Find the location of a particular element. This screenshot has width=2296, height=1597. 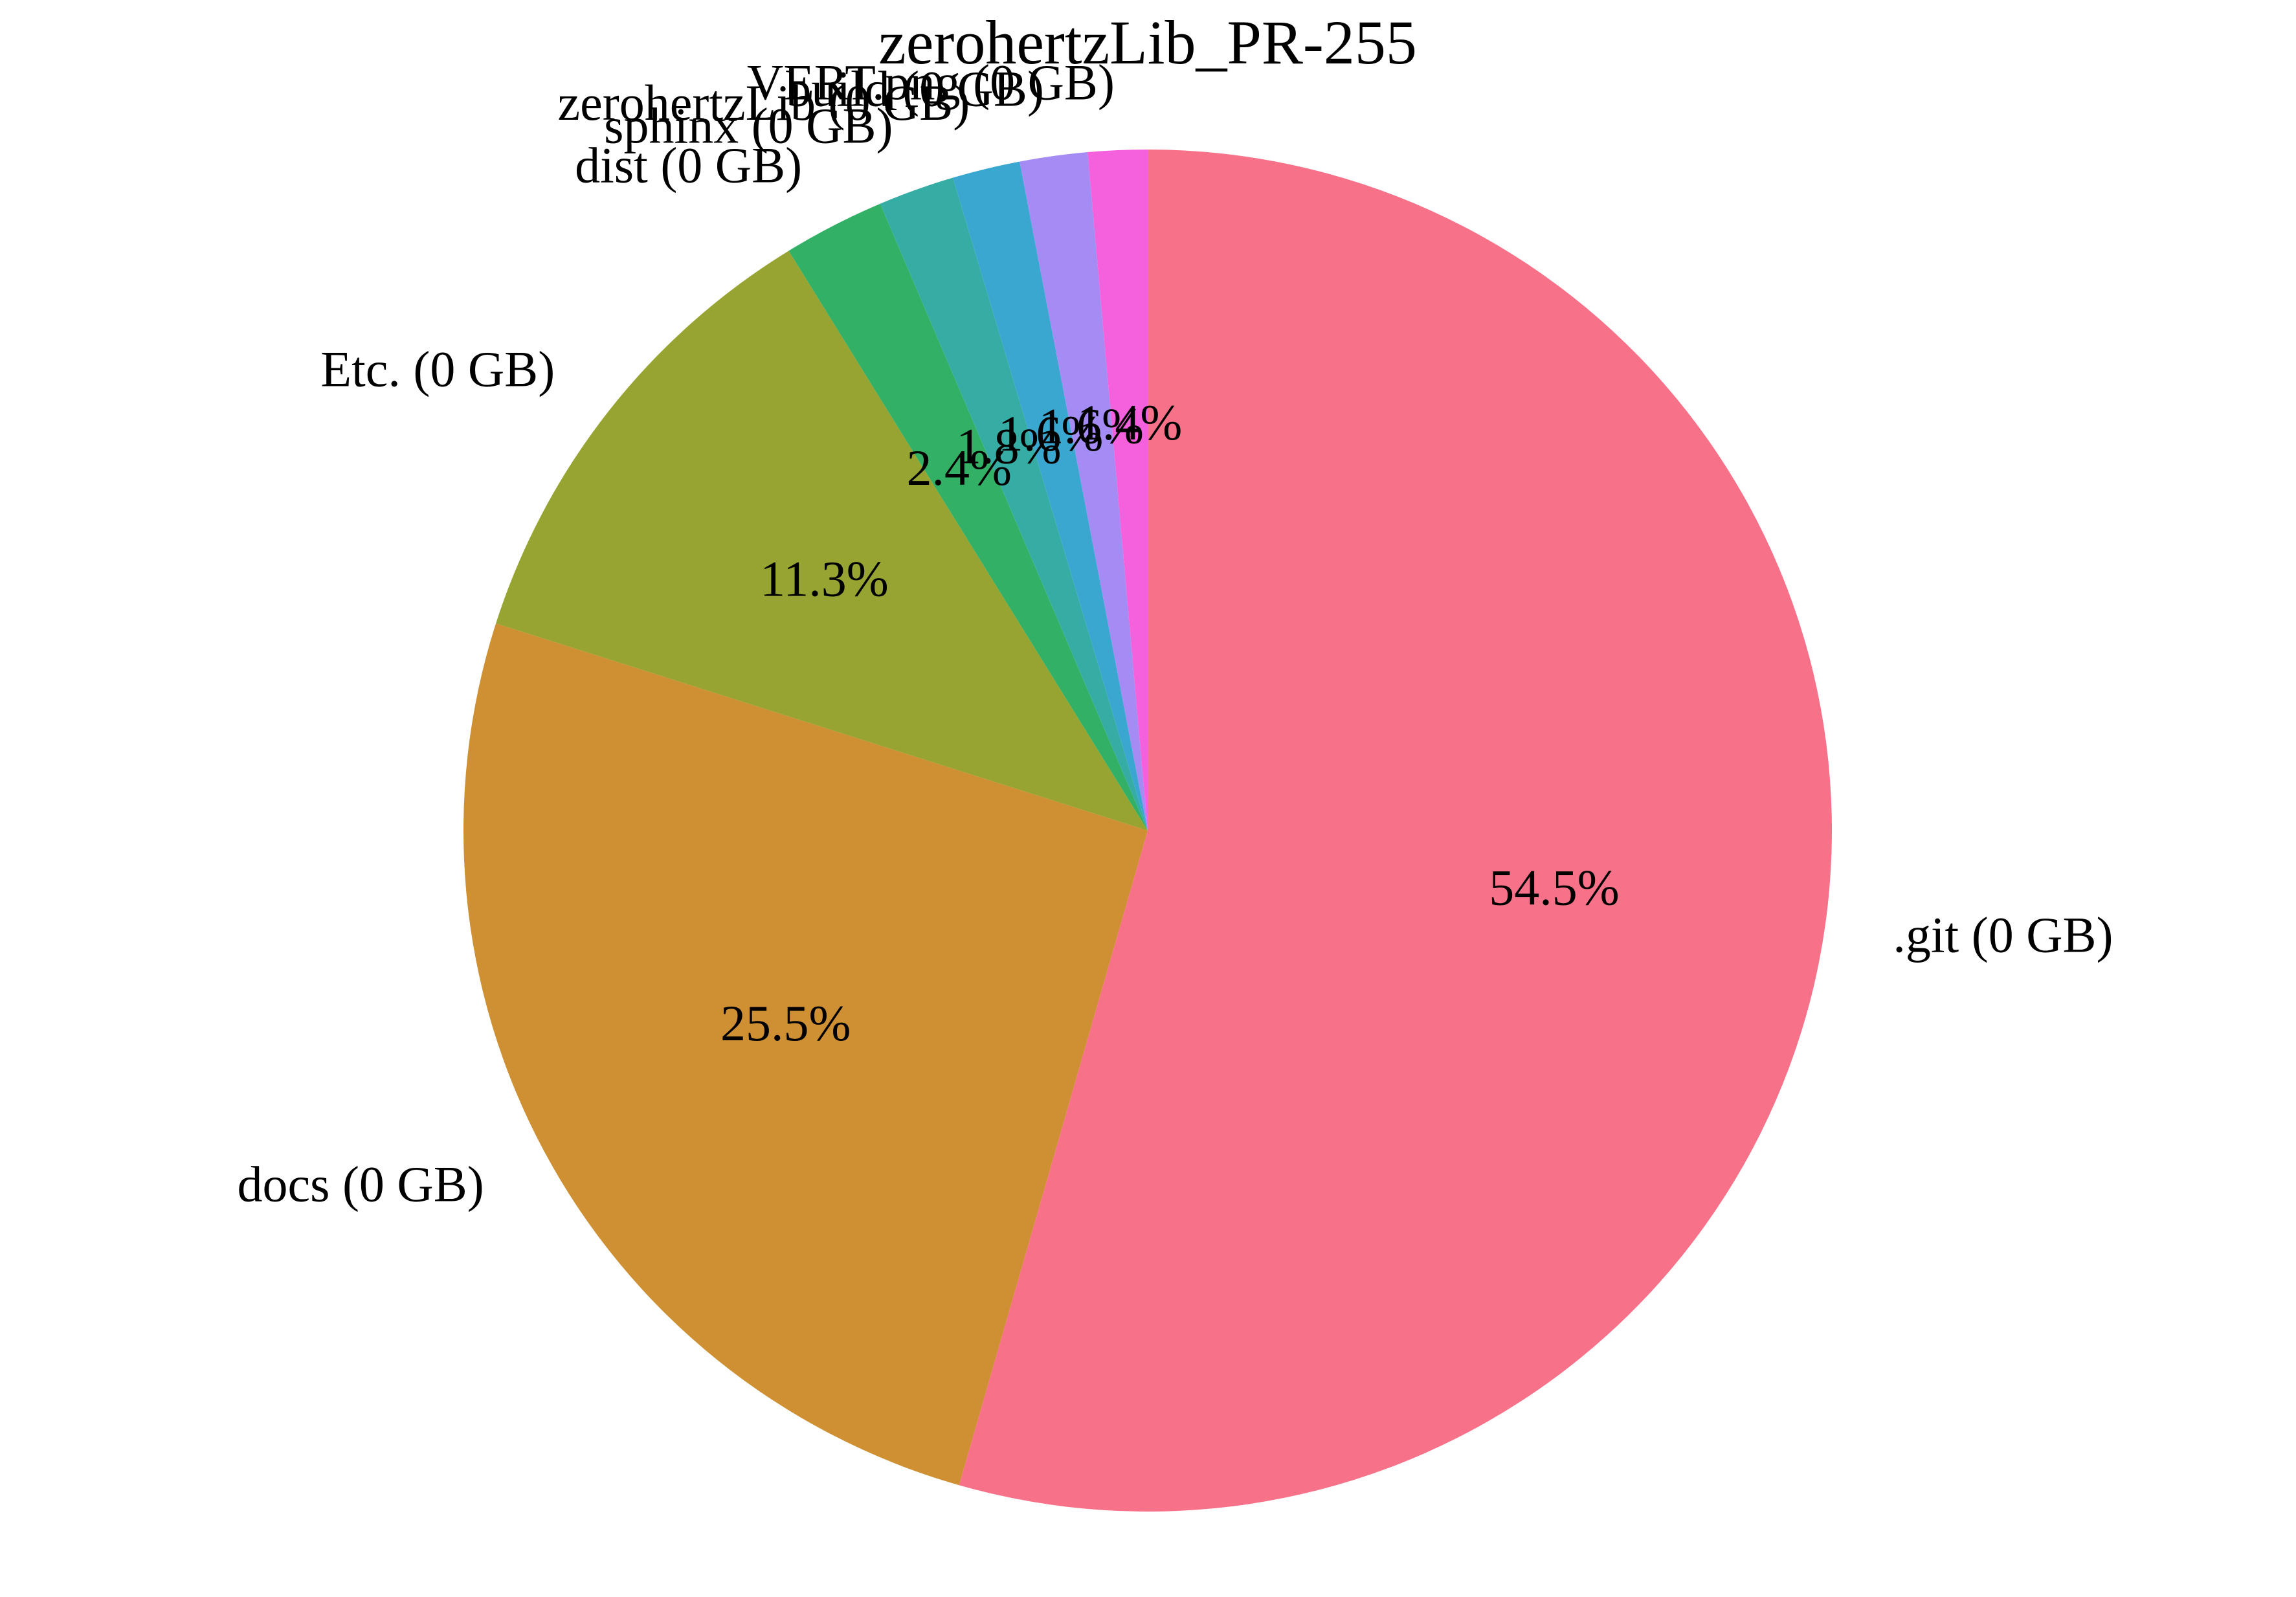

pie-slice-etc is located at coordinates (822, 541).